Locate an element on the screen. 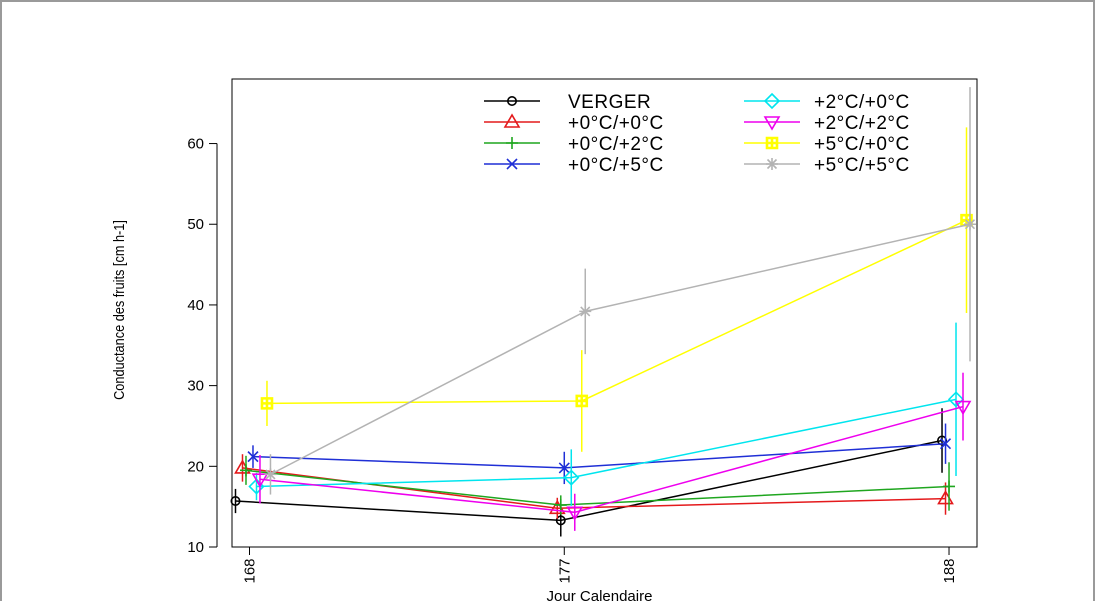 This screenshot has height=603, width=1095. legend-item-6: +5°C/+0°C is located at coordinates (827, 144).